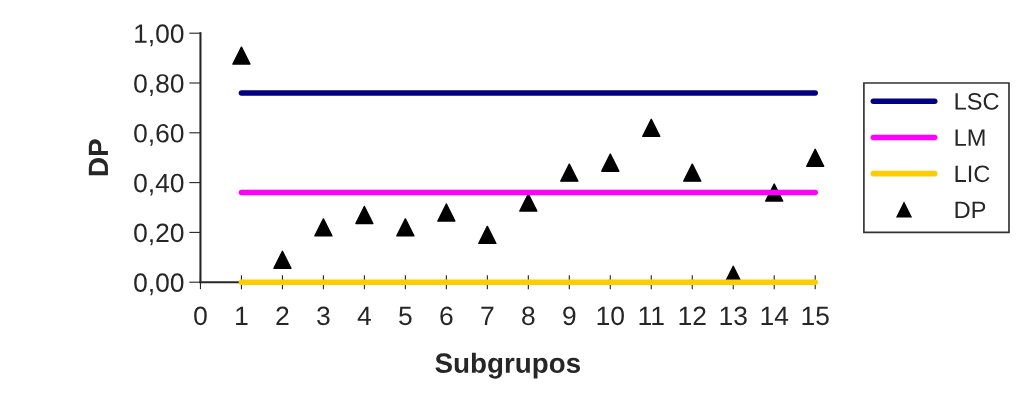 The height and width of the screenshot is (415, 1028). Describe the element at coordinates (775, 315) in the screenshot. I see `x-tick-label: 14` at that location.